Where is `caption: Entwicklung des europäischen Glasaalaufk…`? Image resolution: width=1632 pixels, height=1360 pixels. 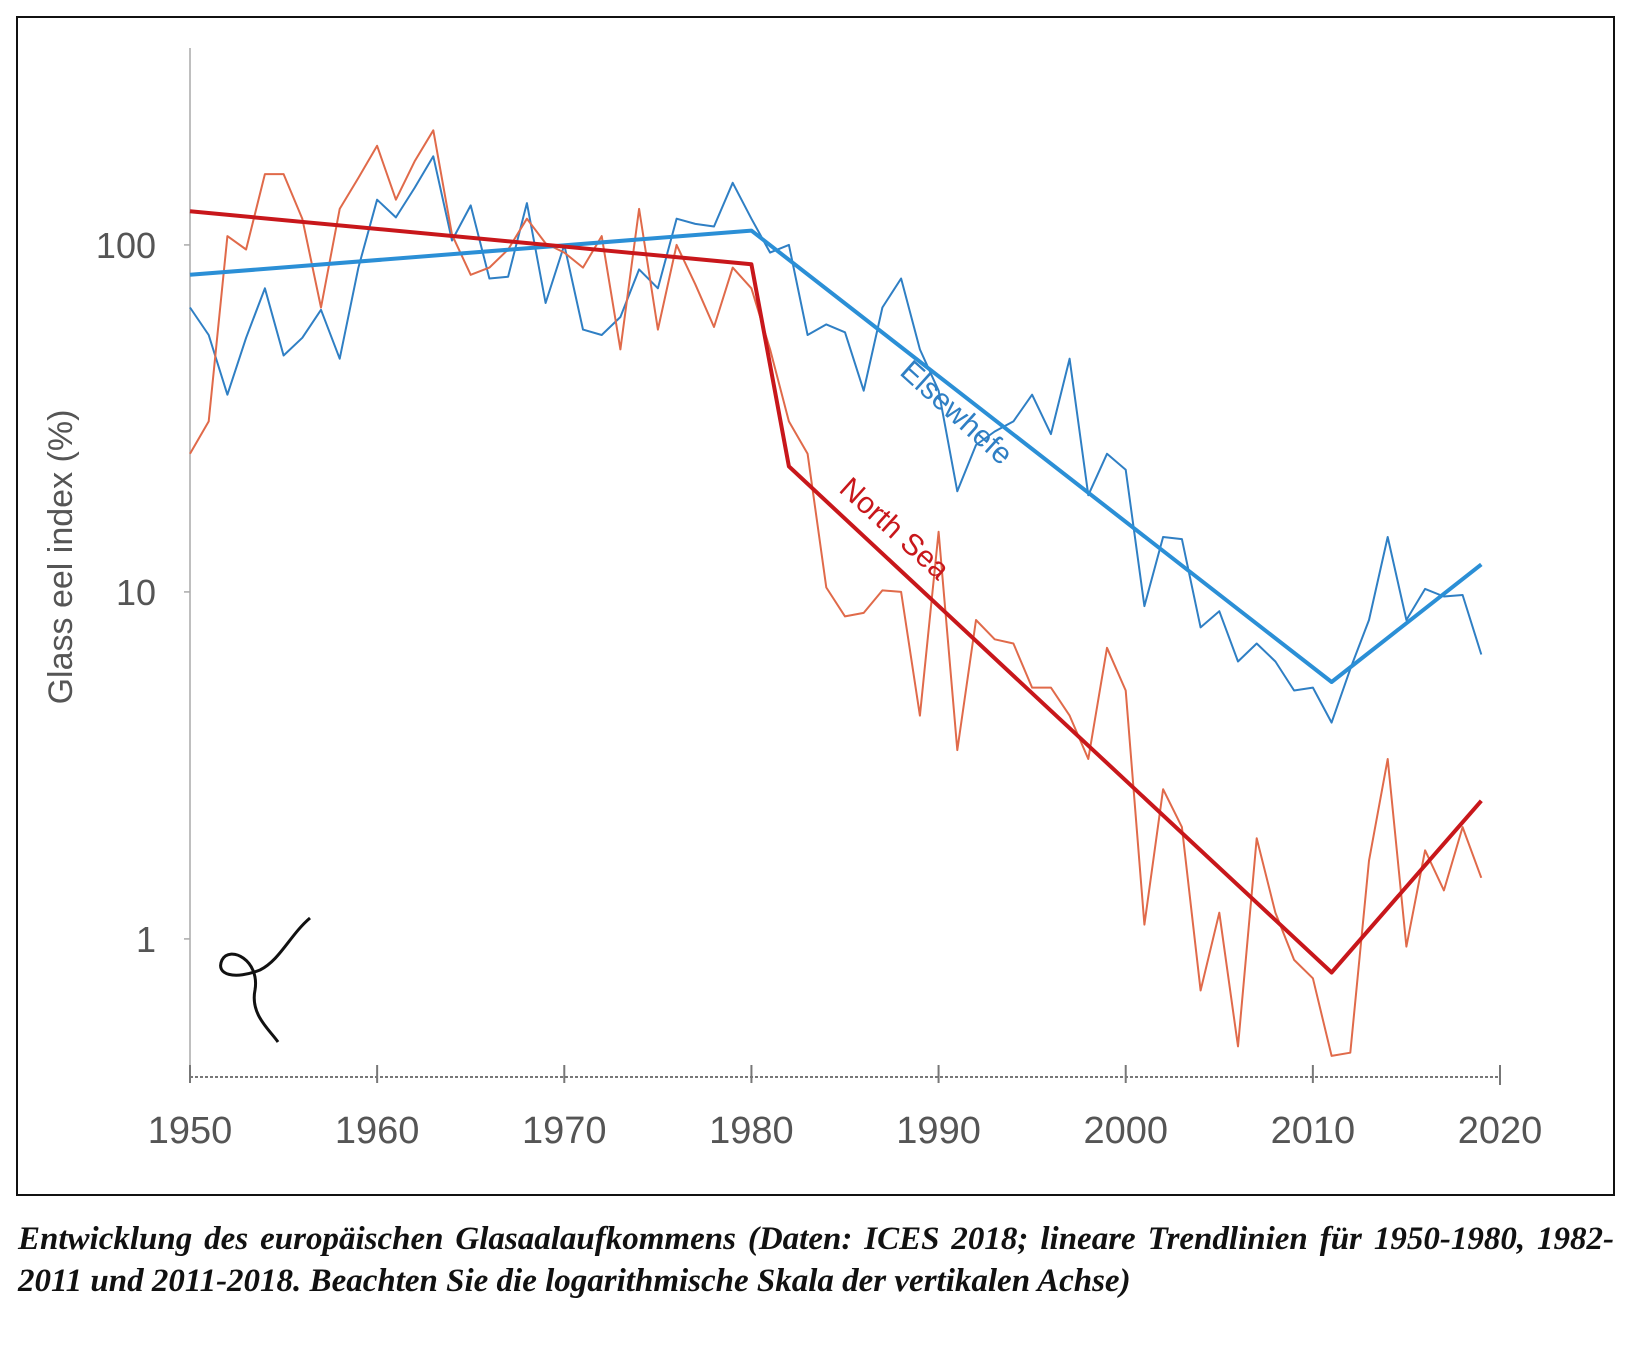 caption: Entwicklung des europäischen Glasaalaufk… is located at coordinates (816, 1260).